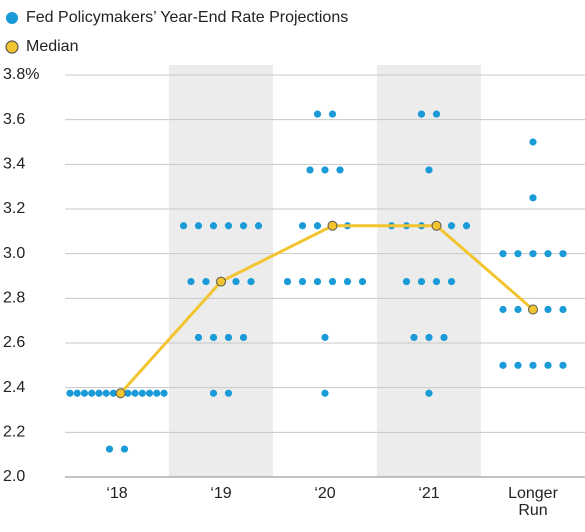  I want to click on x-tick-label: ‘21, so click(429, 493).